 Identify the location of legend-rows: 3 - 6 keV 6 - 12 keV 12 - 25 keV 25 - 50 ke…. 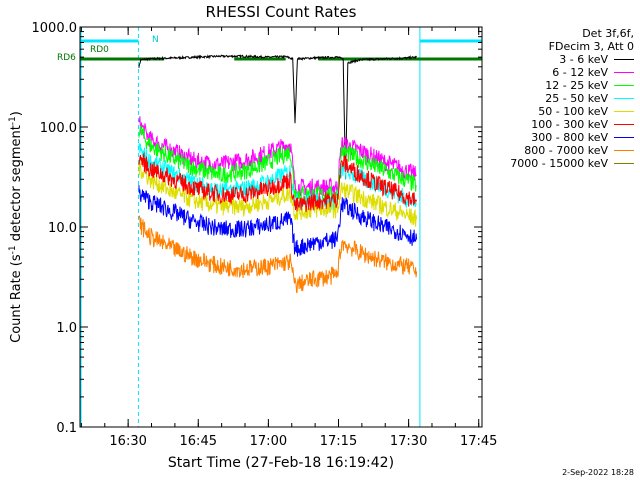
(556, 111).